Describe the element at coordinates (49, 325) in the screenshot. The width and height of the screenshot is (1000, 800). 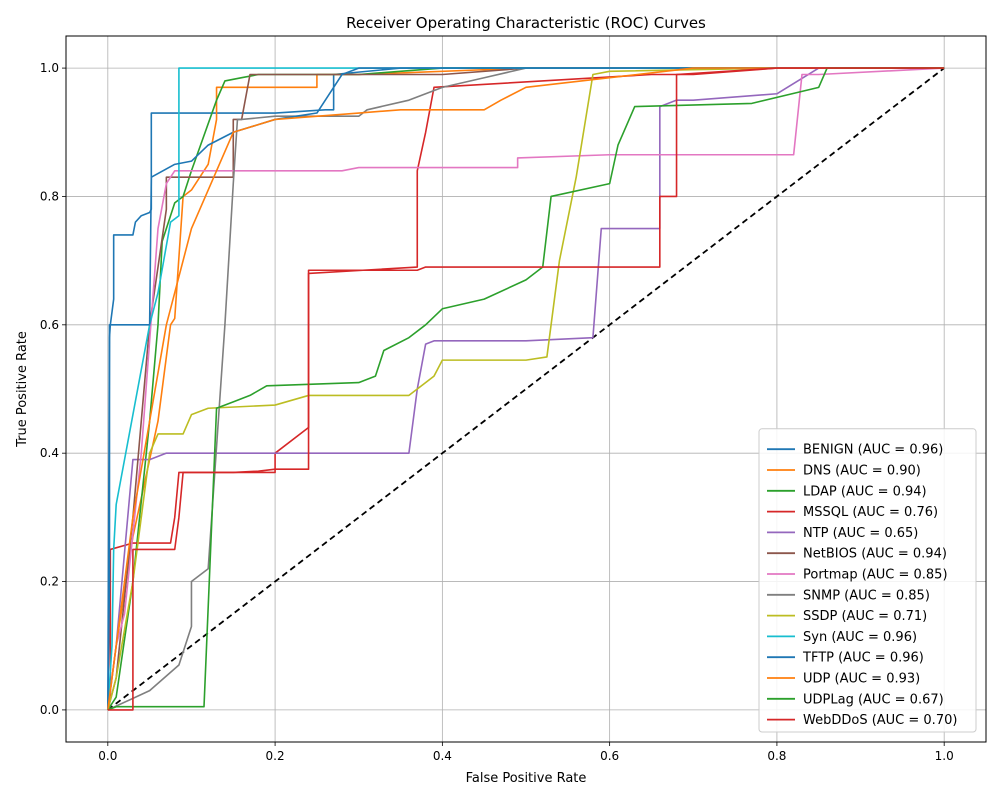
I see `y-tick-label: 0.6` at that location.